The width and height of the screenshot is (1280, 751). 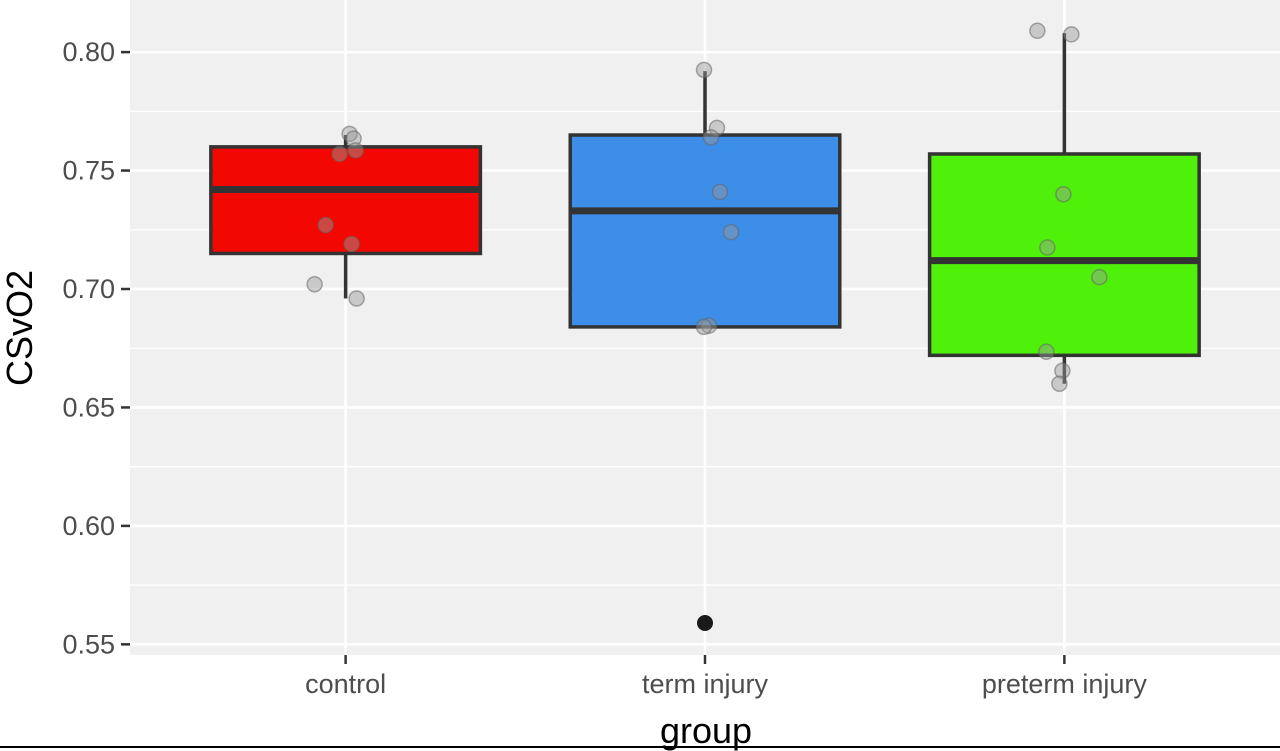 What do you see at coordinates (1065, 684) in the screenshot?
I see `x-tick-label: preterm injury` at bounding box center [1065, 684].